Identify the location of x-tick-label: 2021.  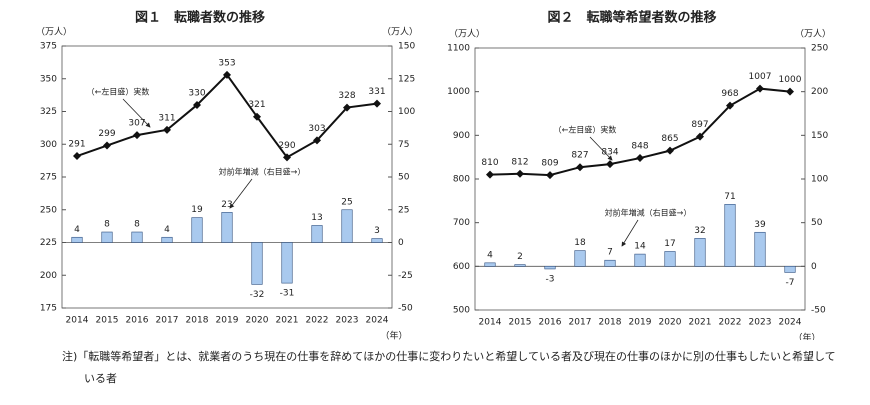
(700, 323).